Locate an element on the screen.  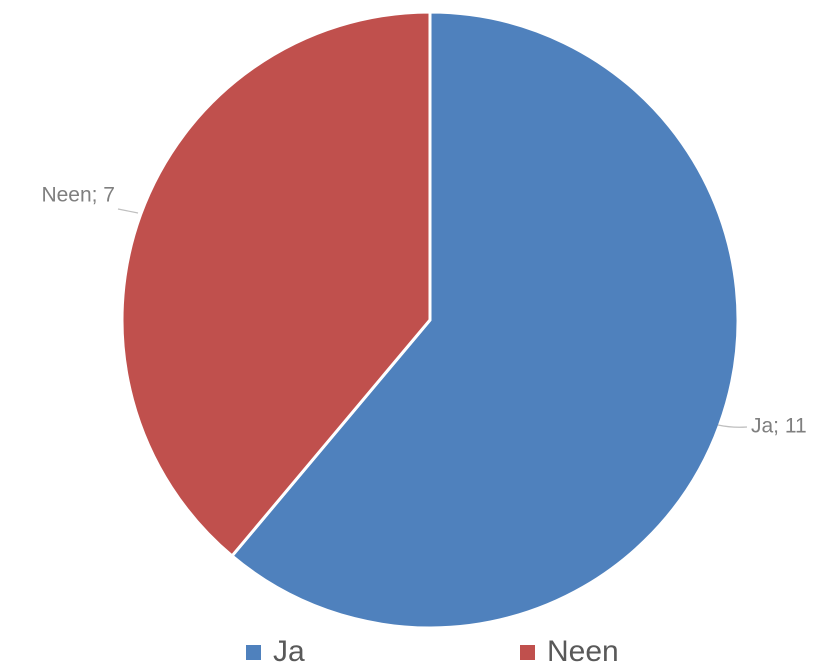
legend-label-ja: Ja is located at coordinates (289, 651).